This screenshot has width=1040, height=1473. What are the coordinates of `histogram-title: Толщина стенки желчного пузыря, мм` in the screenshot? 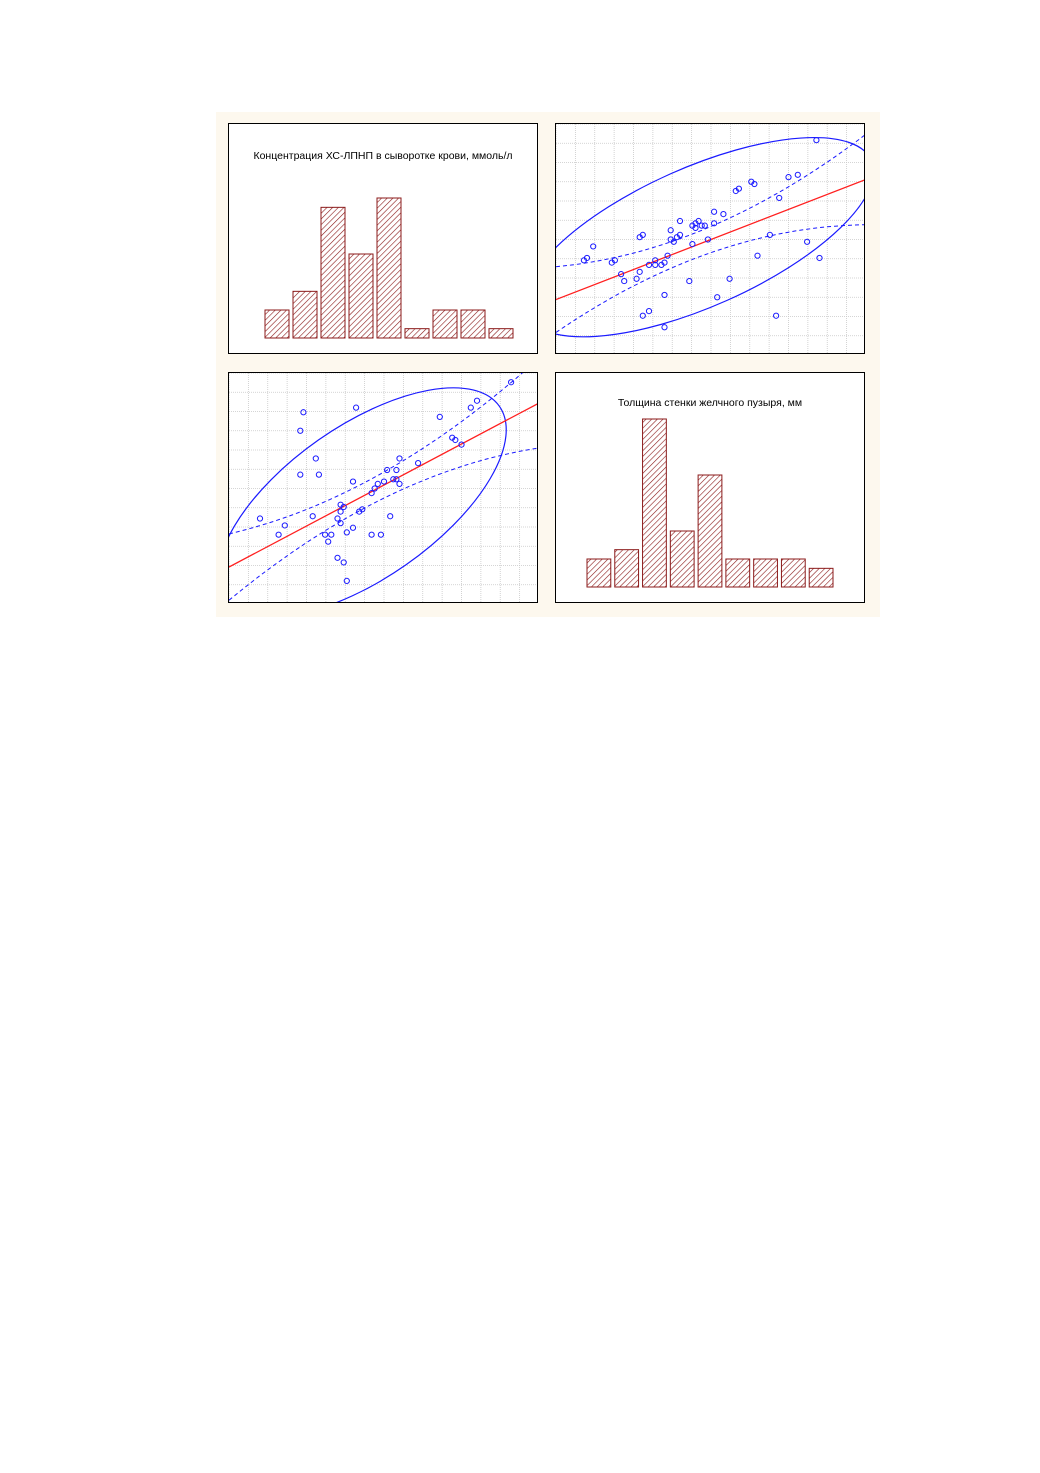 It's located at (710, 403).